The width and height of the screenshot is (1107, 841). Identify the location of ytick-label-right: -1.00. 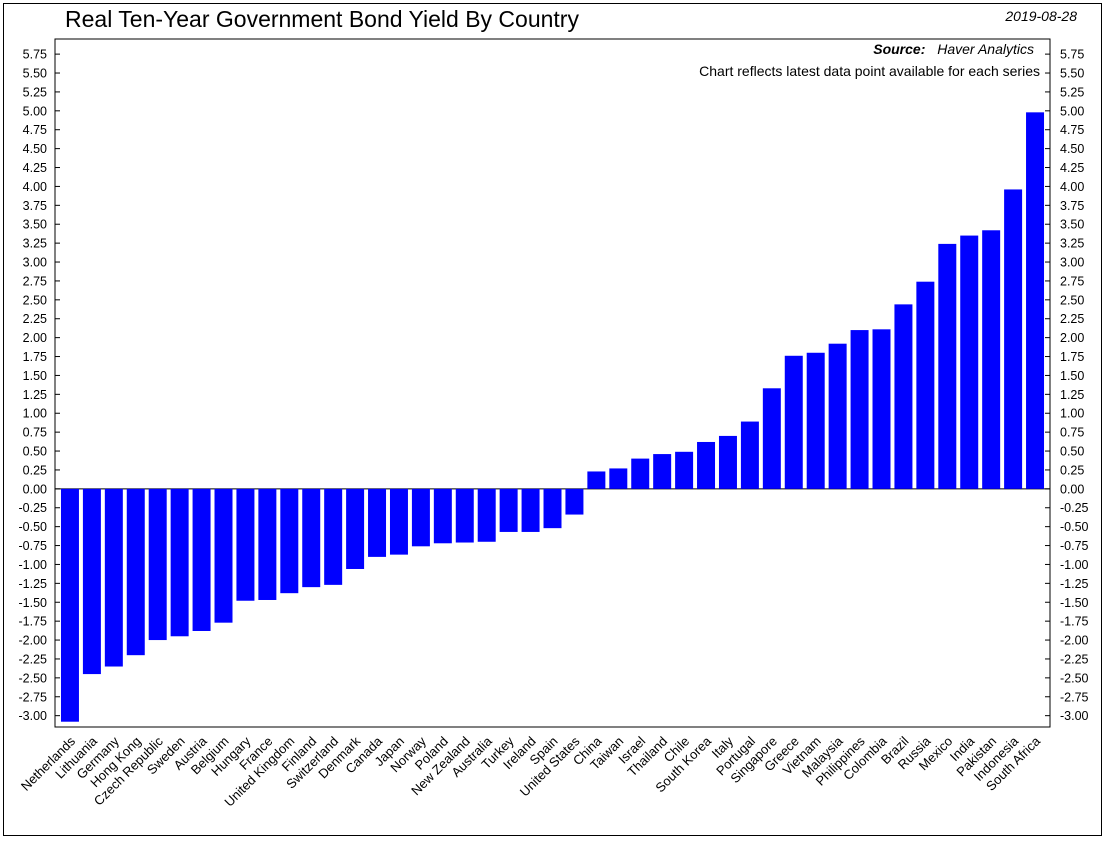
(1074, 565).